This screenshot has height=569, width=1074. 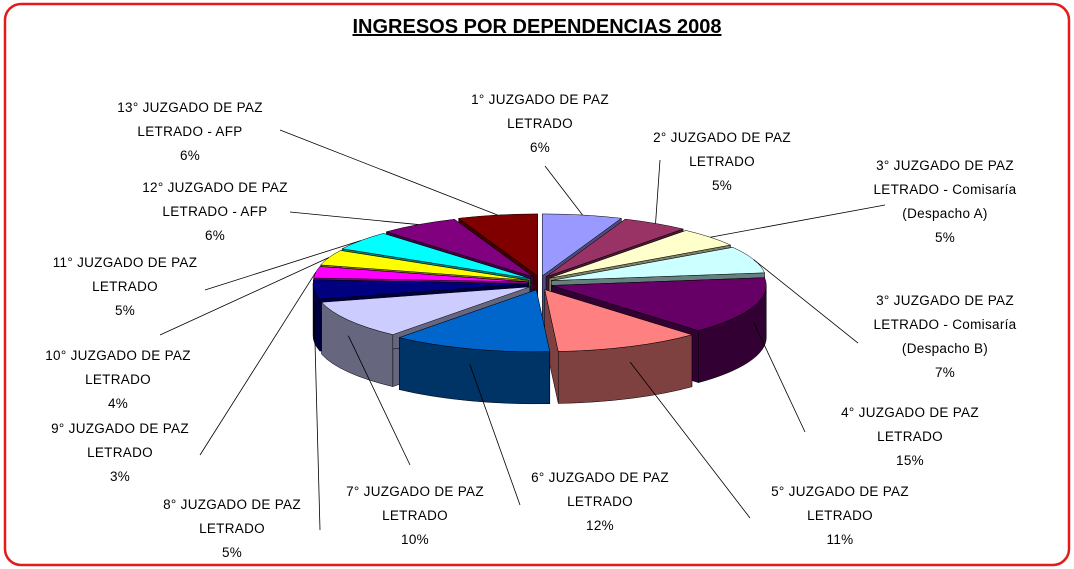 I want to click on data-label: 11° JUZGADO DE PAZ LETRADO 5%, so click(x=125, y=287).